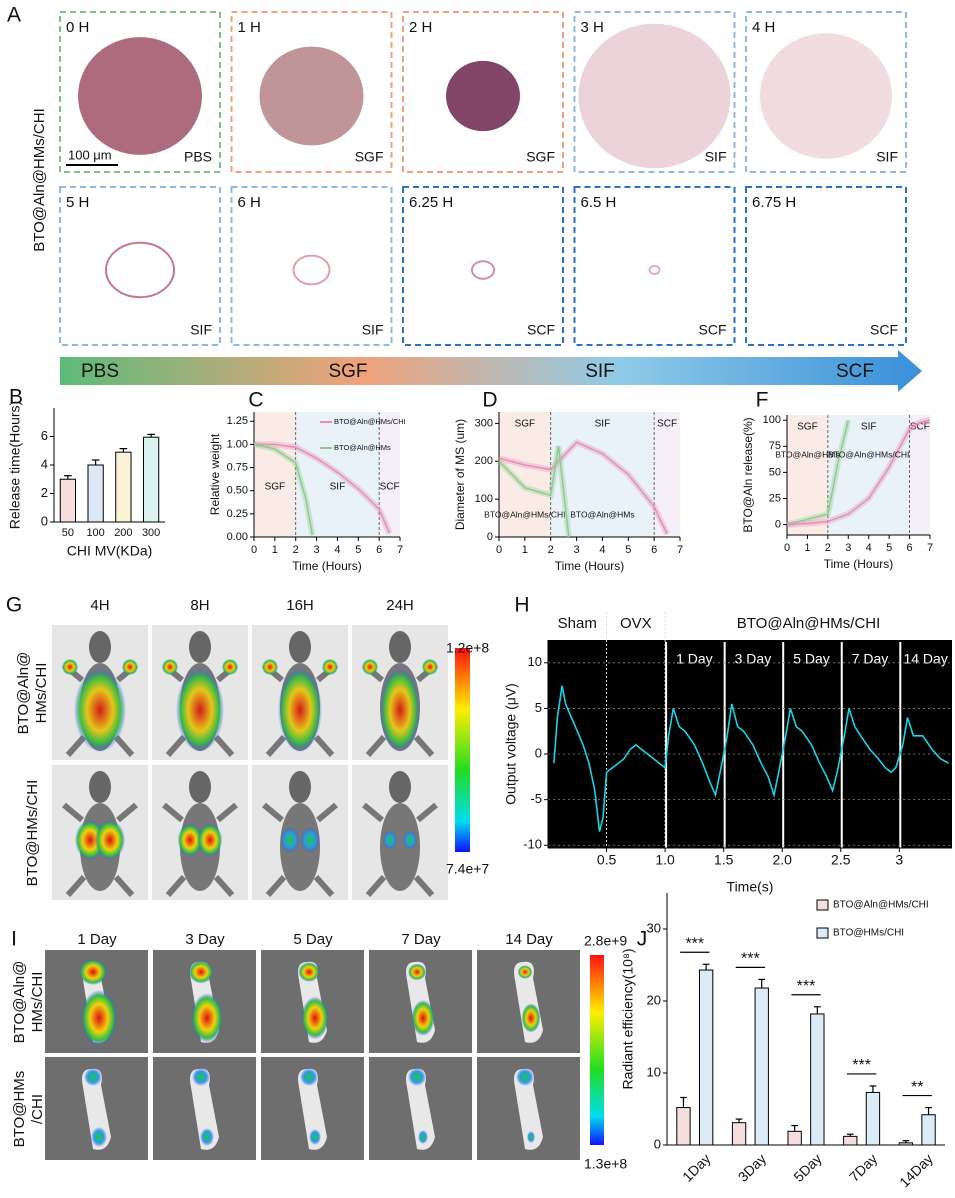 Image resolution: width=955 pixels, height=1198 pixels. Describe the element at coordinates (237, 514) in the screenshot. I see `y-tick-label: 0.25` at that location.